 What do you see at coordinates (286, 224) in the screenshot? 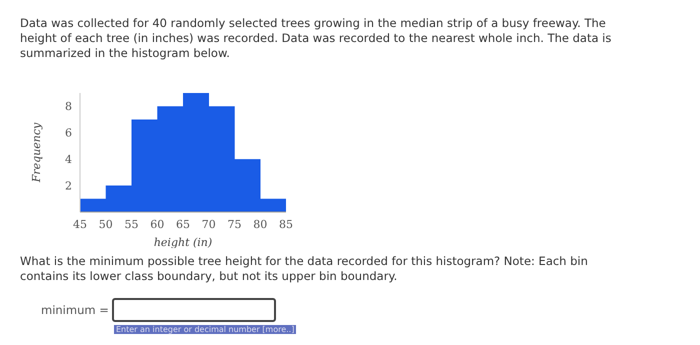
I see `x-tick-label: 85` at bounding box center [286, 224].